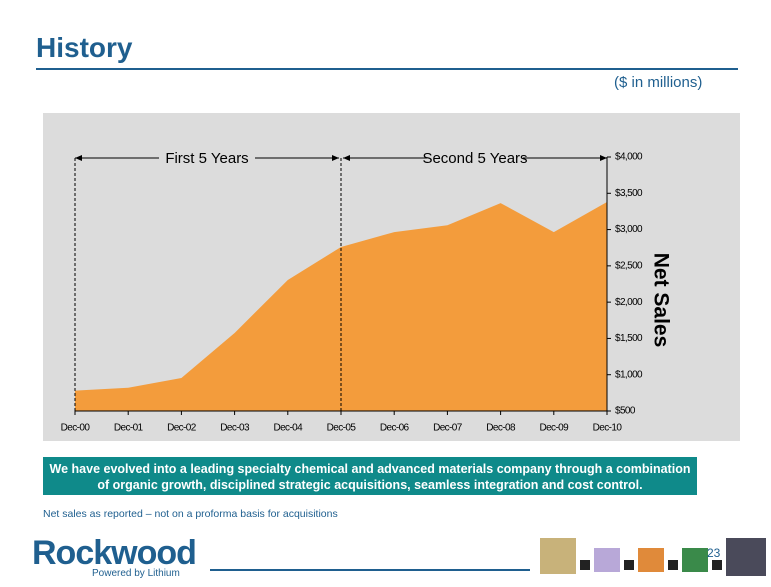 Image resolution: width=771 pixels, height=587 pixels. What do you see at coordinates (76, 428) in the screenshot?
I see `x-tick-label: Dec-00` at bounding box center [76, 428].